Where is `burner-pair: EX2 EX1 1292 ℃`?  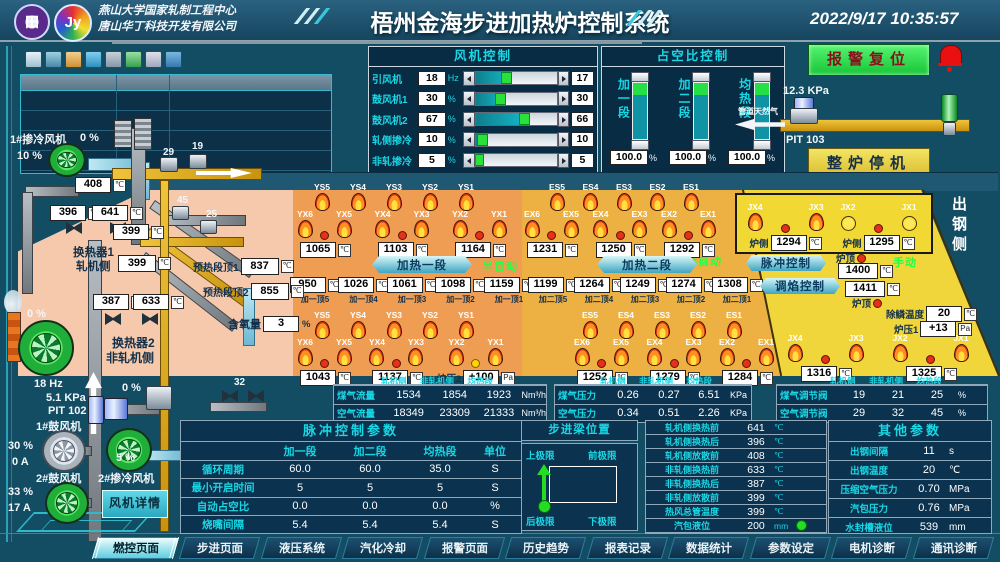 burner-pair: EX2 EX1 1292 ℃ is located at coordinates (688, 234).